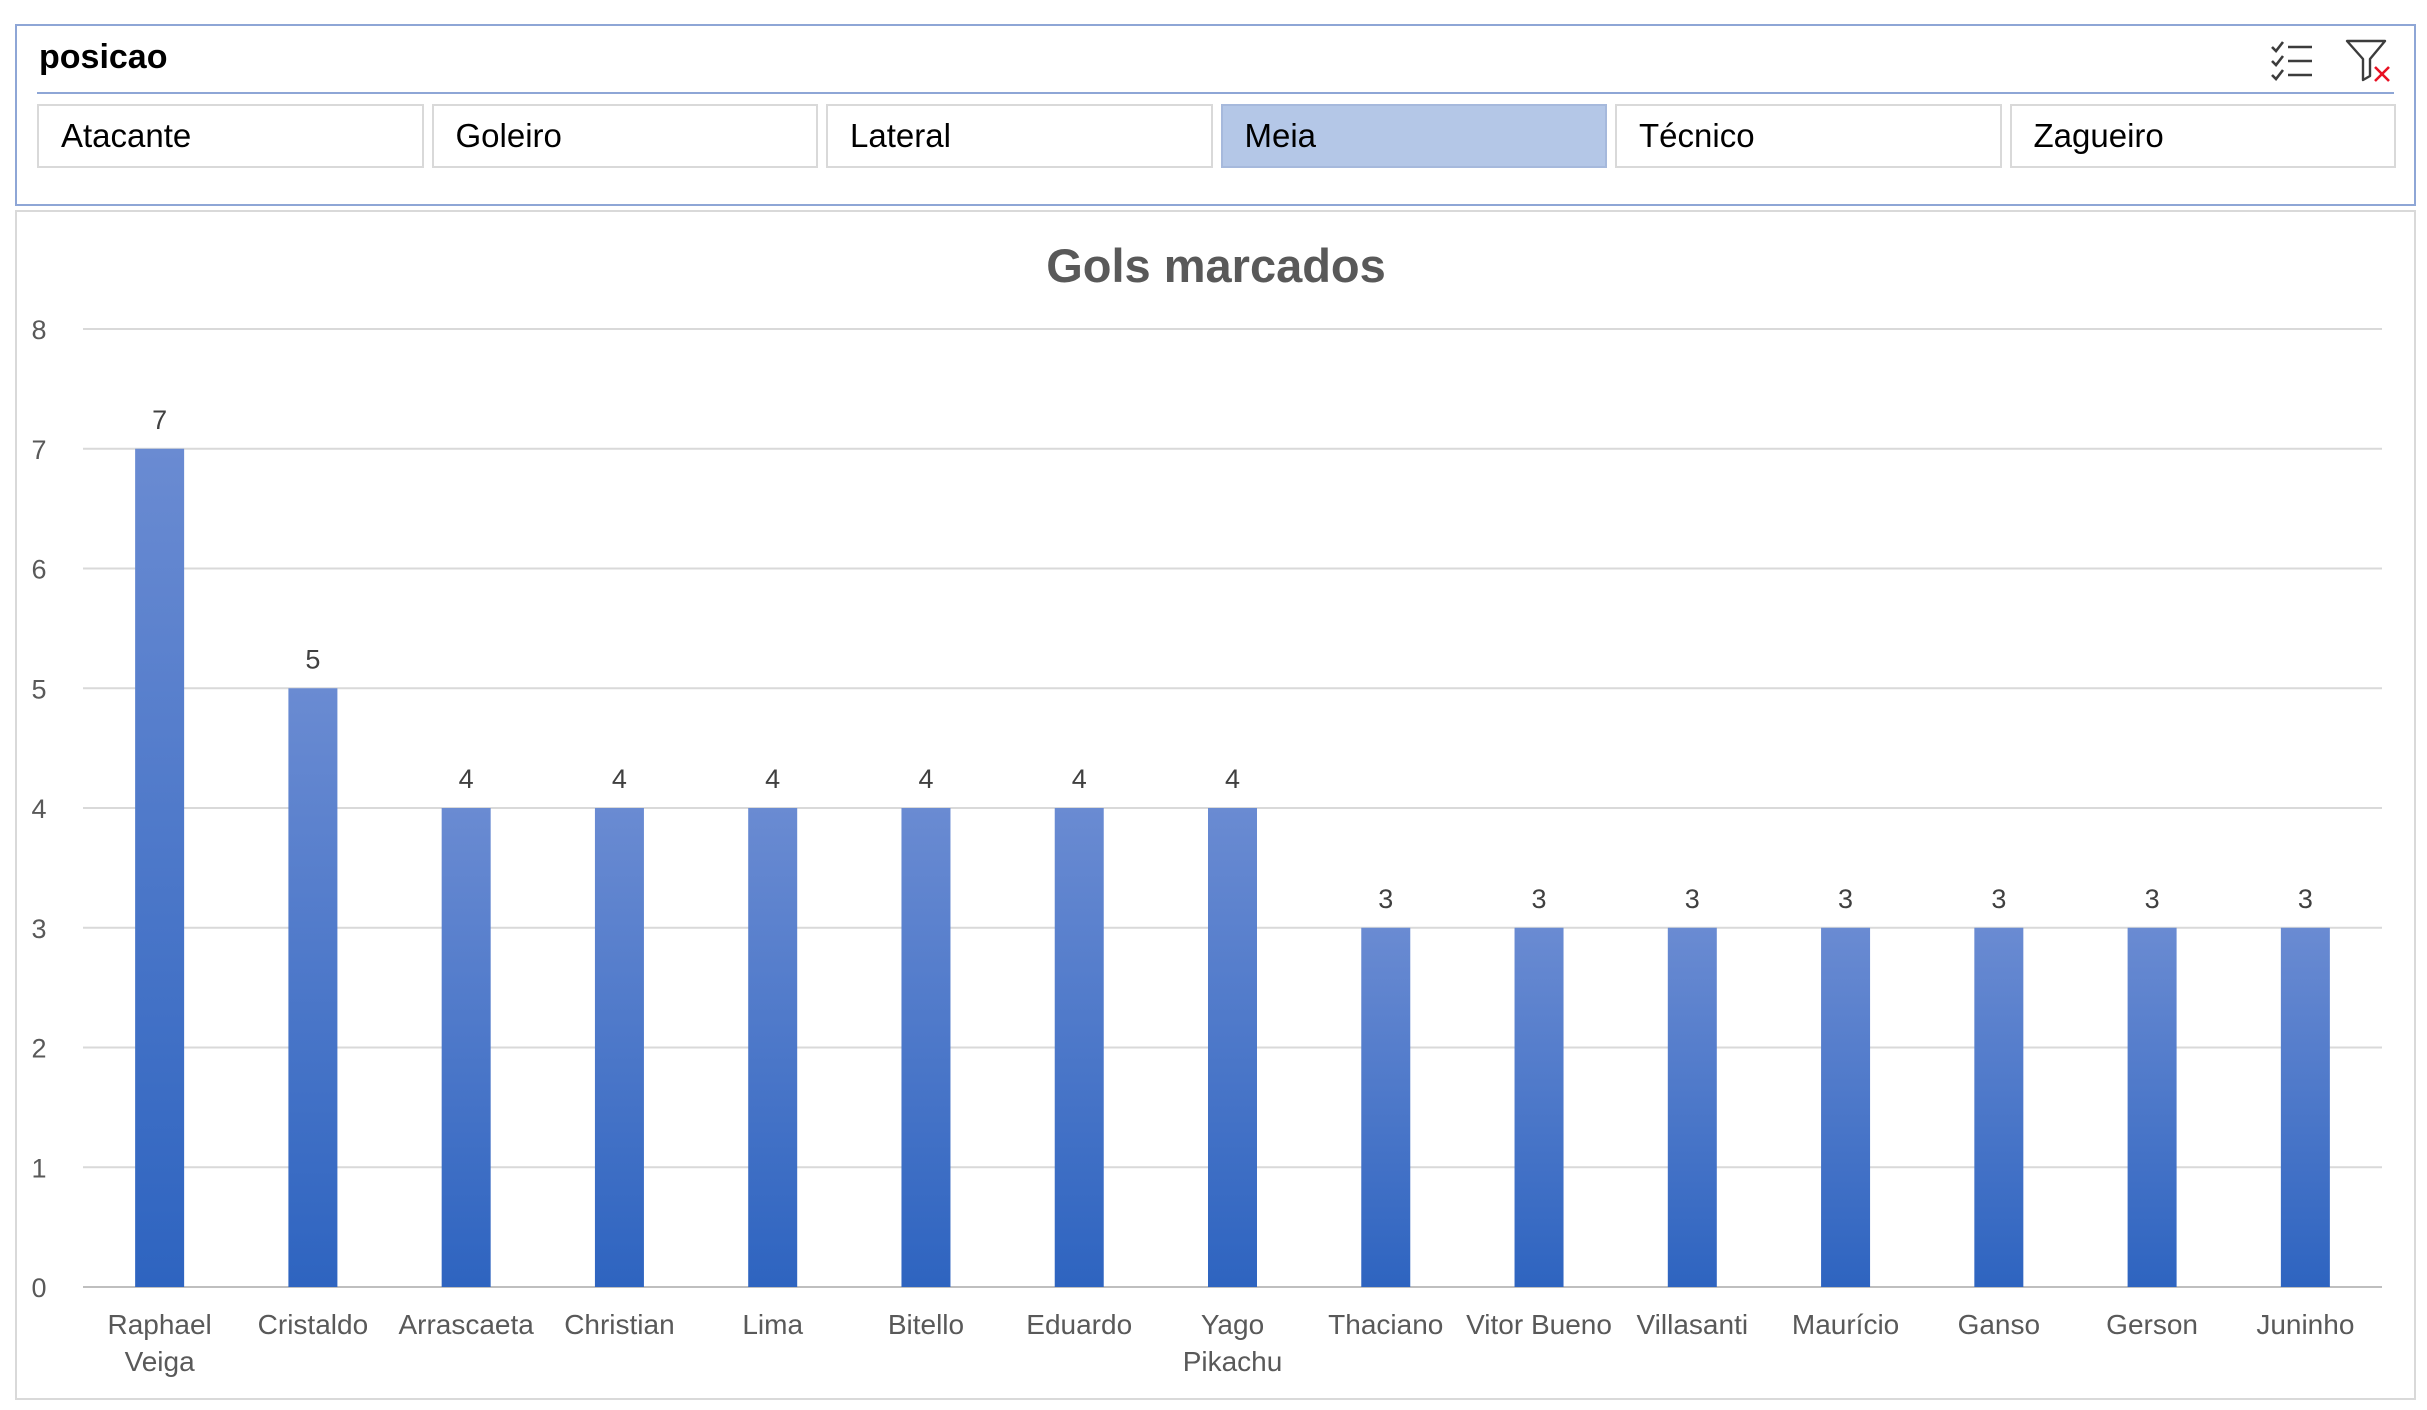  What do you see at coordinates (230, 136) in the screenshot?
I see `slicer-button-atacante: Atacante` at bounding box center [230, 136].